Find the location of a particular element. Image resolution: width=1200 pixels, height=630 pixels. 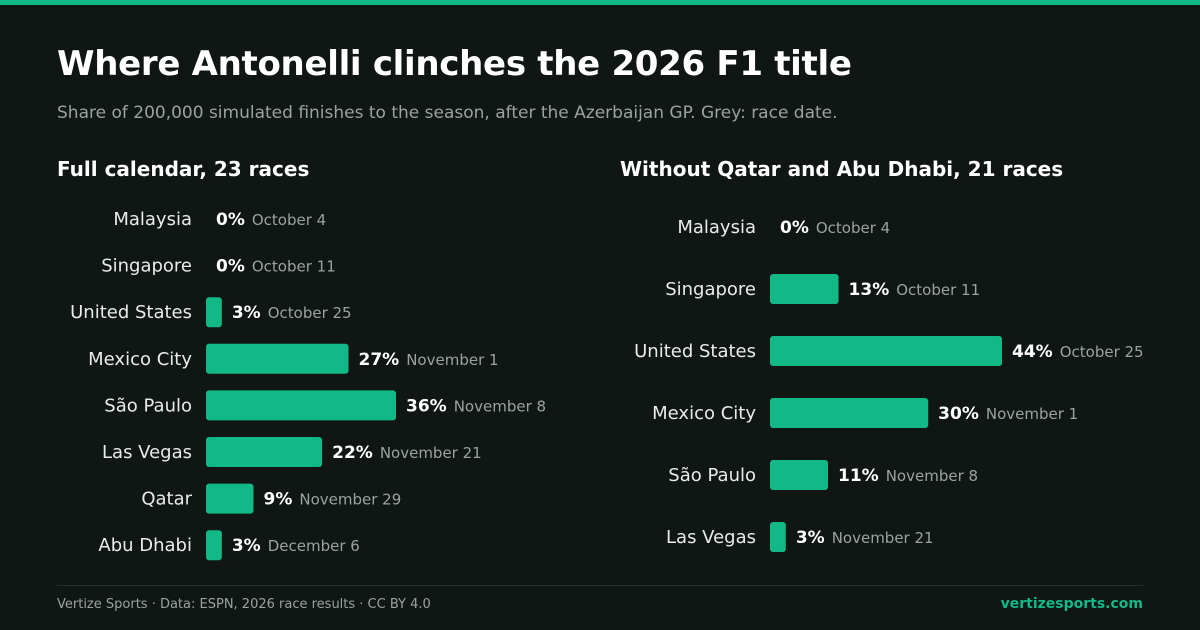

left-date-label: November 29 is located at coordinates (350, 500).